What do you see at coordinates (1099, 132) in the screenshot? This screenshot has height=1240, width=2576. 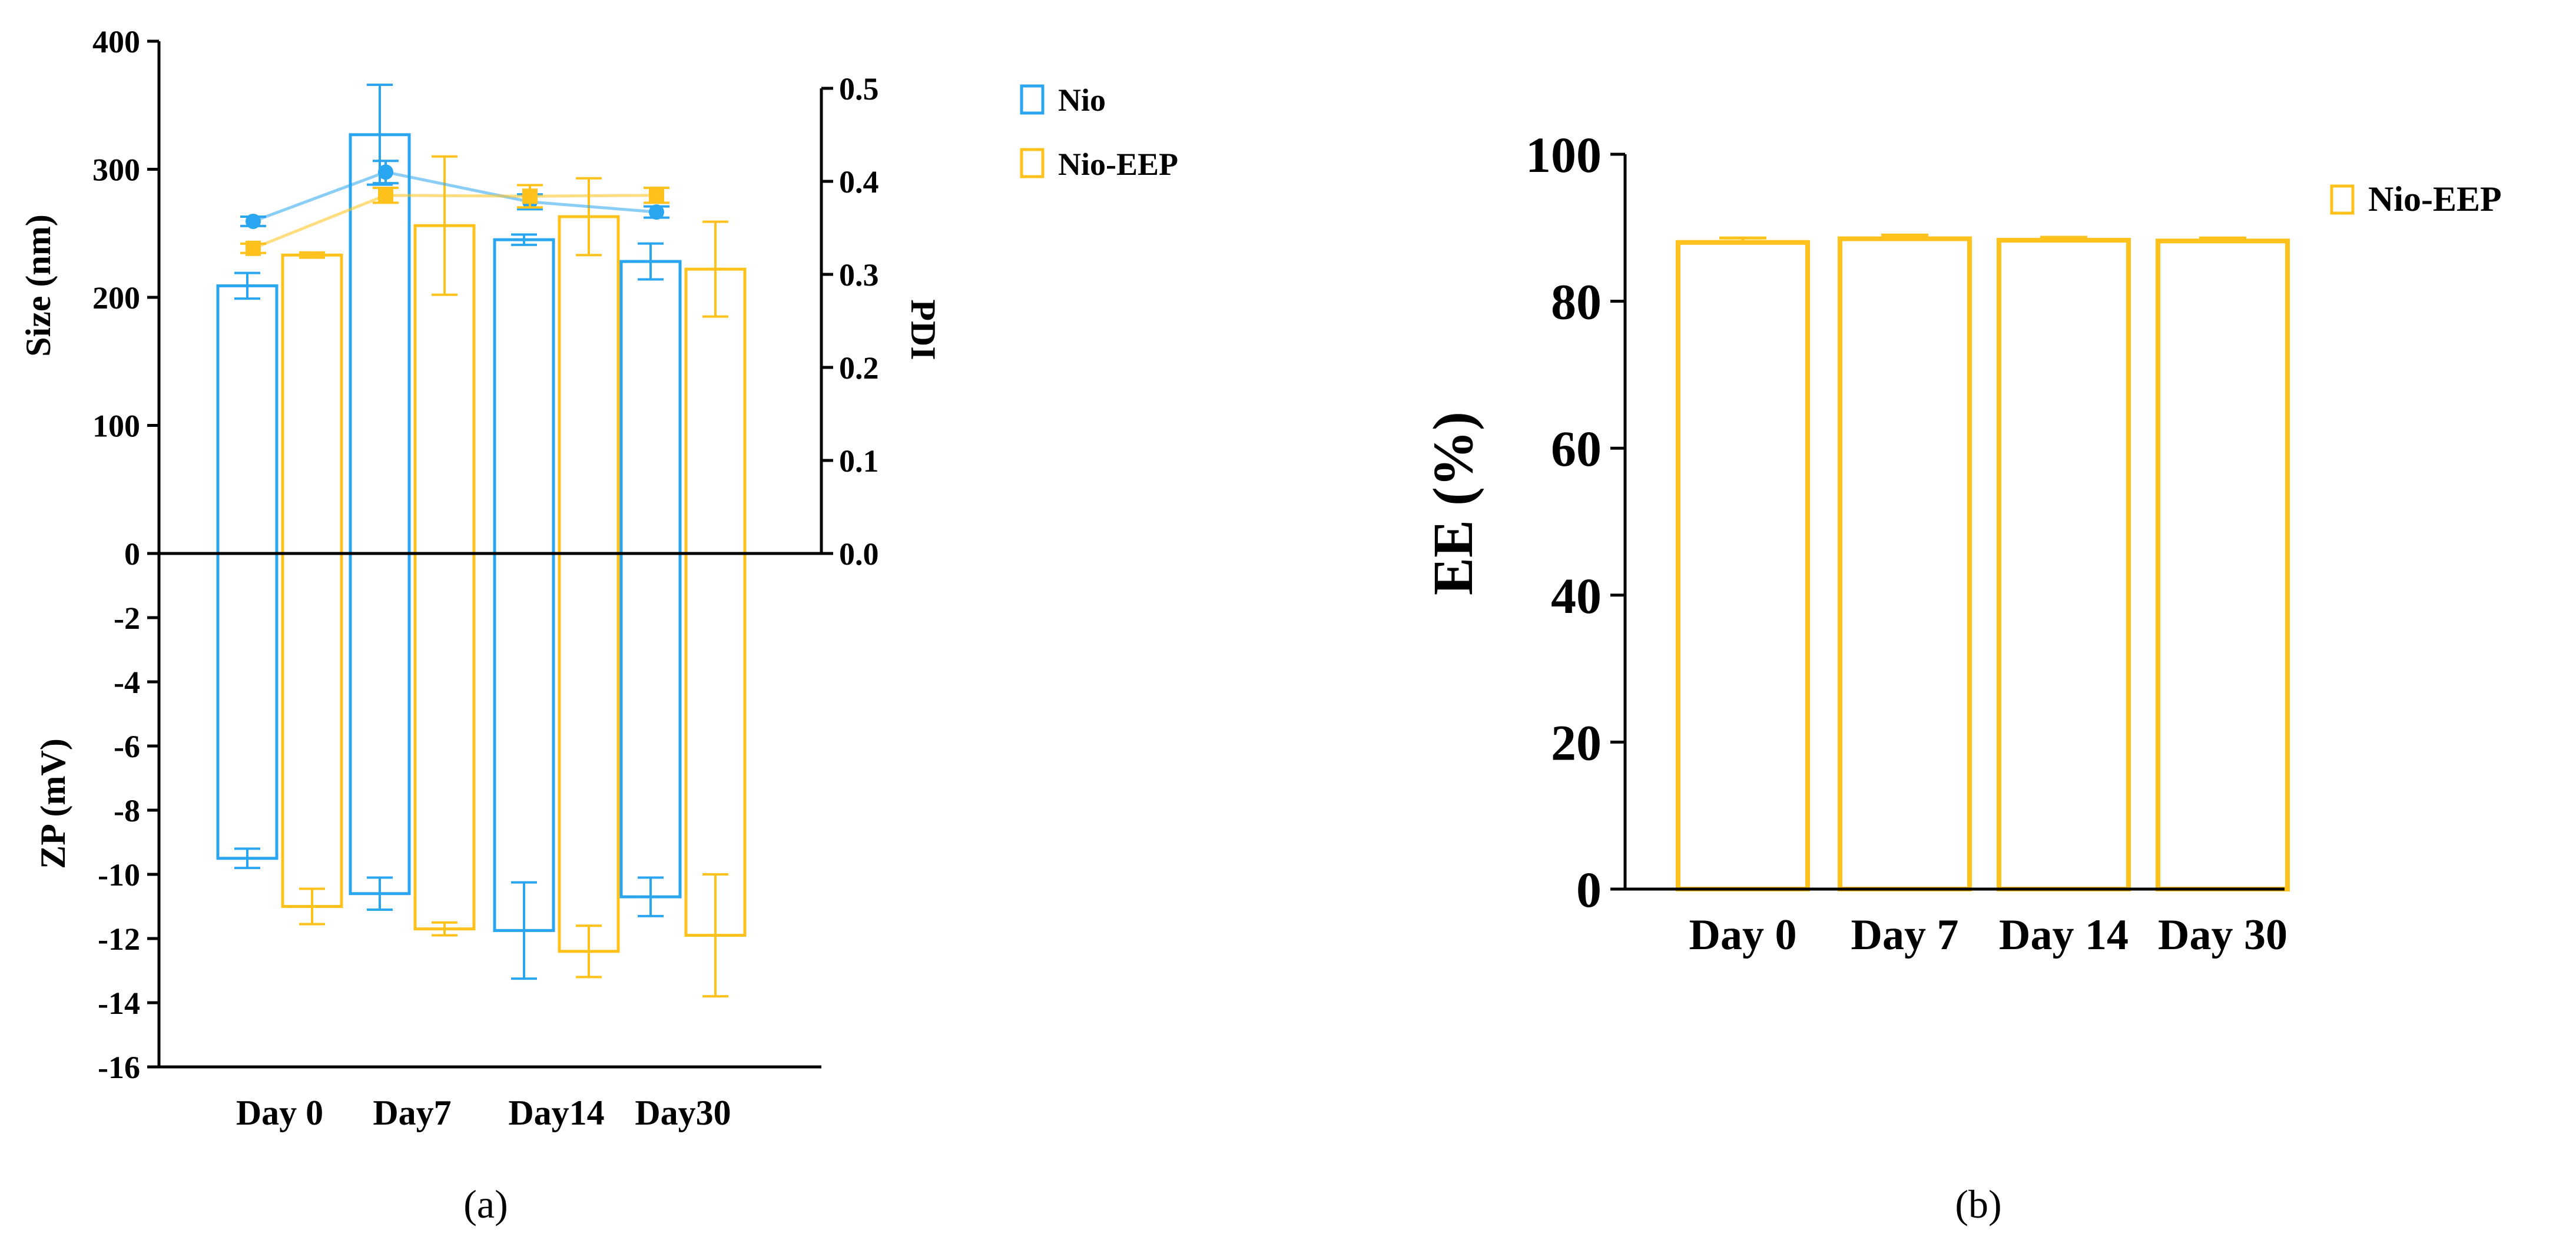 I see `panel-a-legend: Nio Nio-EEP` at bounding box center [1099, 132].